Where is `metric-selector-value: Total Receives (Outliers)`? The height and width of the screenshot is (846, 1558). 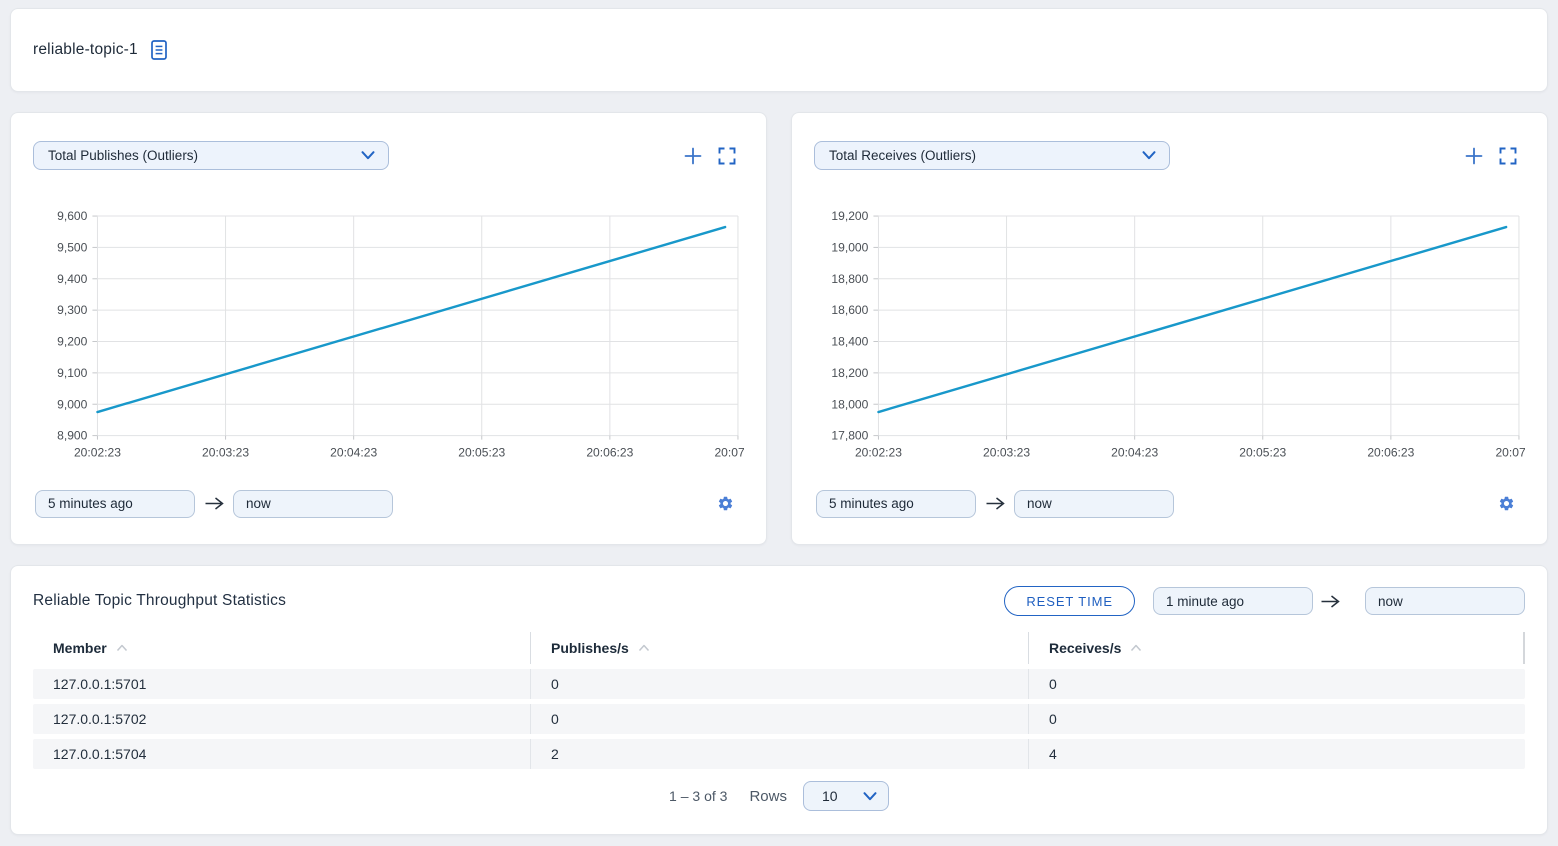
metric-selector-value: Total Receives (Outliers) is located at coordinates (903, 155).